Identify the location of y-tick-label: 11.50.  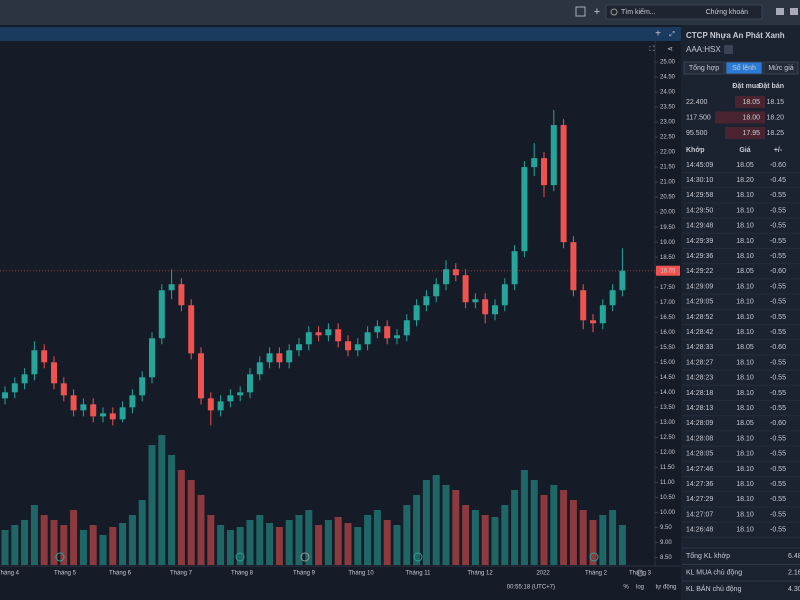
(667, 468).